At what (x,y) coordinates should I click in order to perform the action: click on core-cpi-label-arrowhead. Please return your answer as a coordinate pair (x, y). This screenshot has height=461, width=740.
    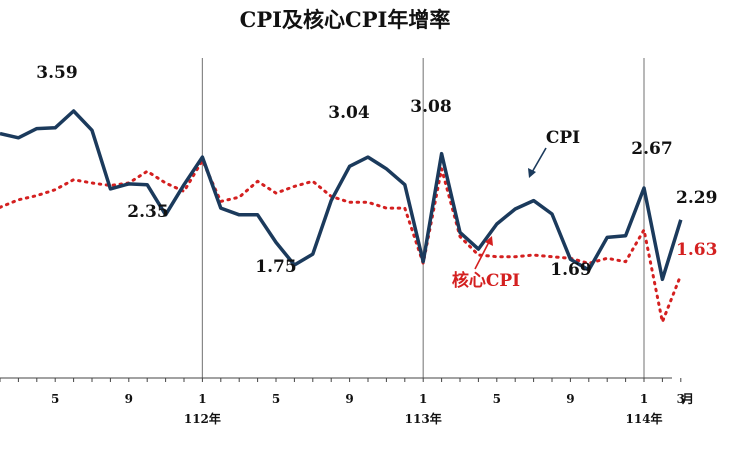
    Looking at the image, I should click on (489, 241).